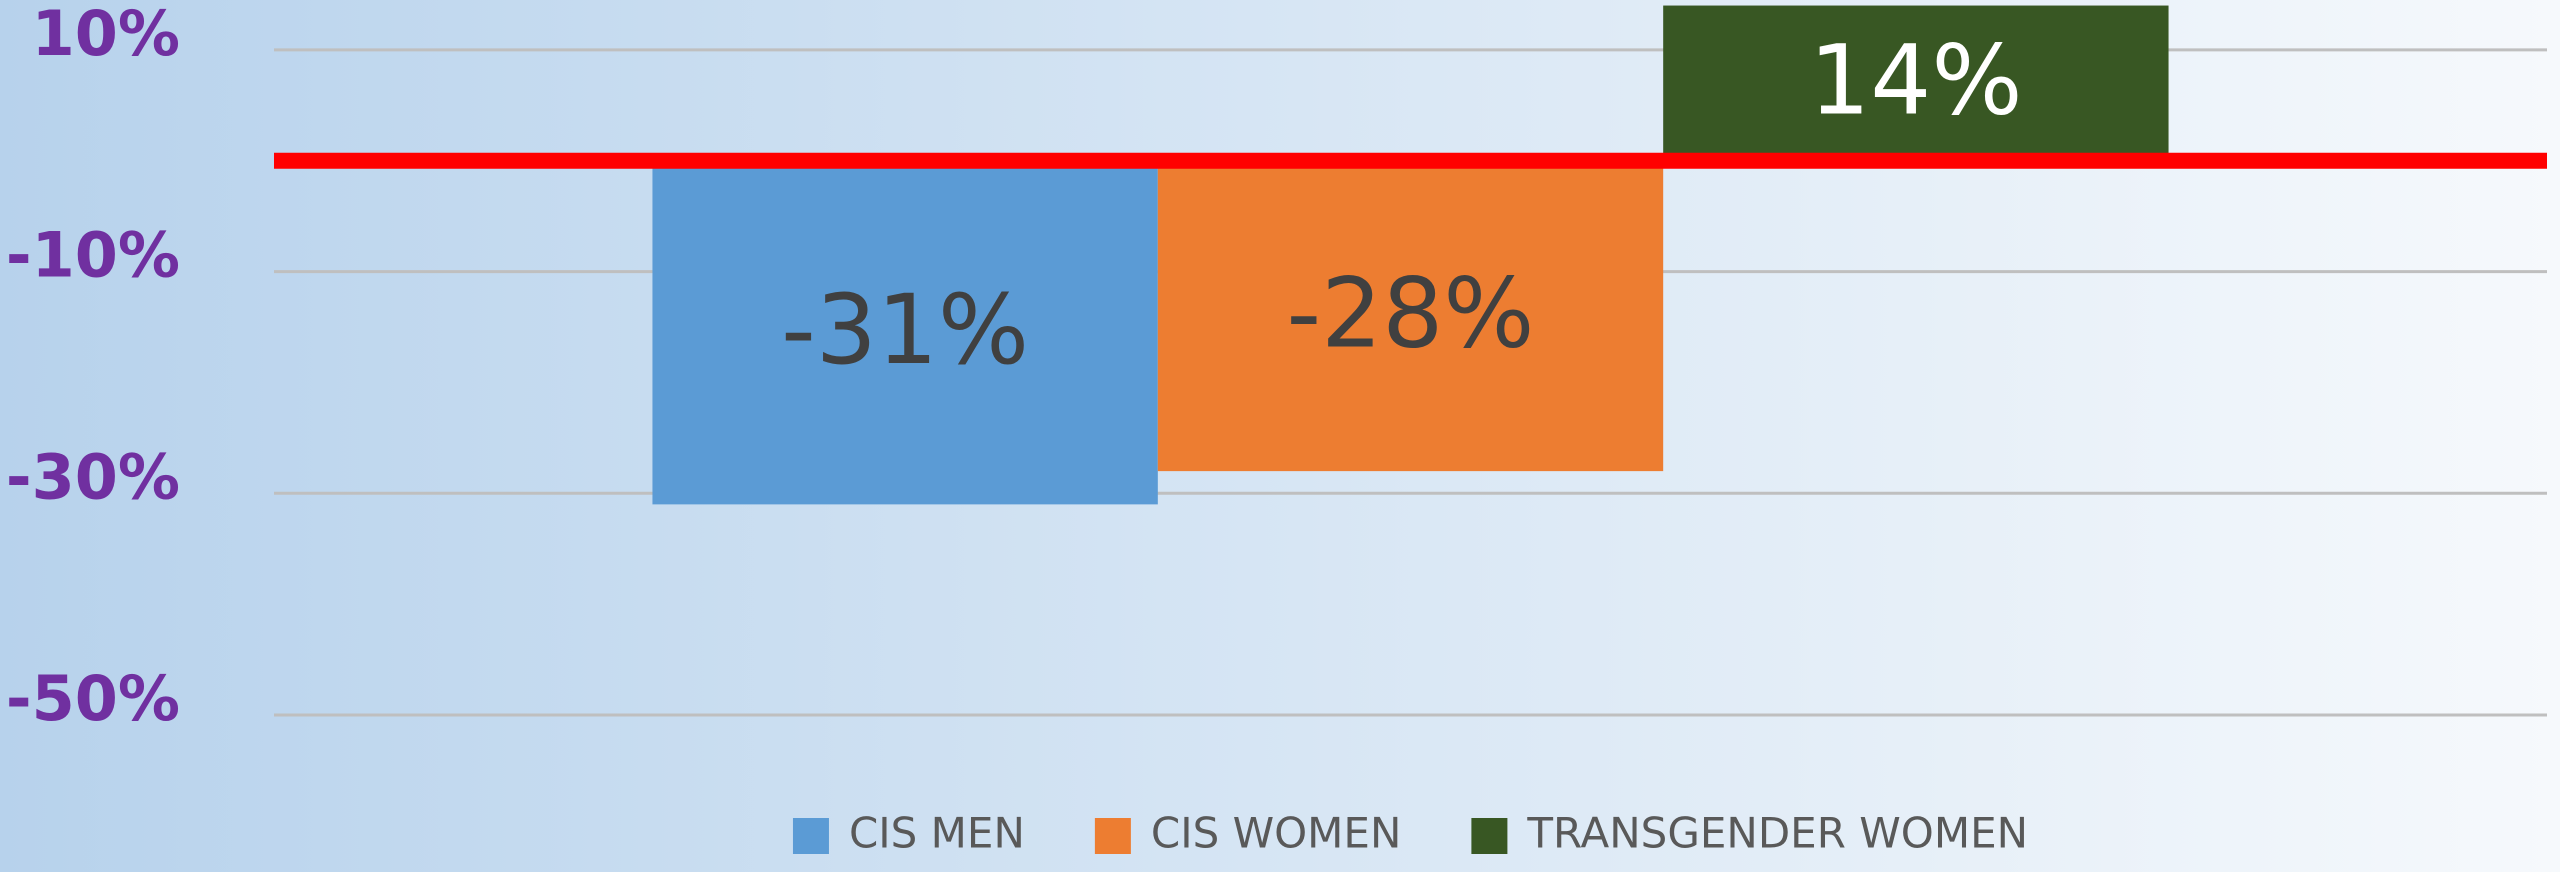 This screenshot has width=2560, height=872. What do you see at coordinates (1777, 833) in the screenshot?
I see `legend-label: TRANSGENDER WOMEN` at bounding box center [1777, 833].